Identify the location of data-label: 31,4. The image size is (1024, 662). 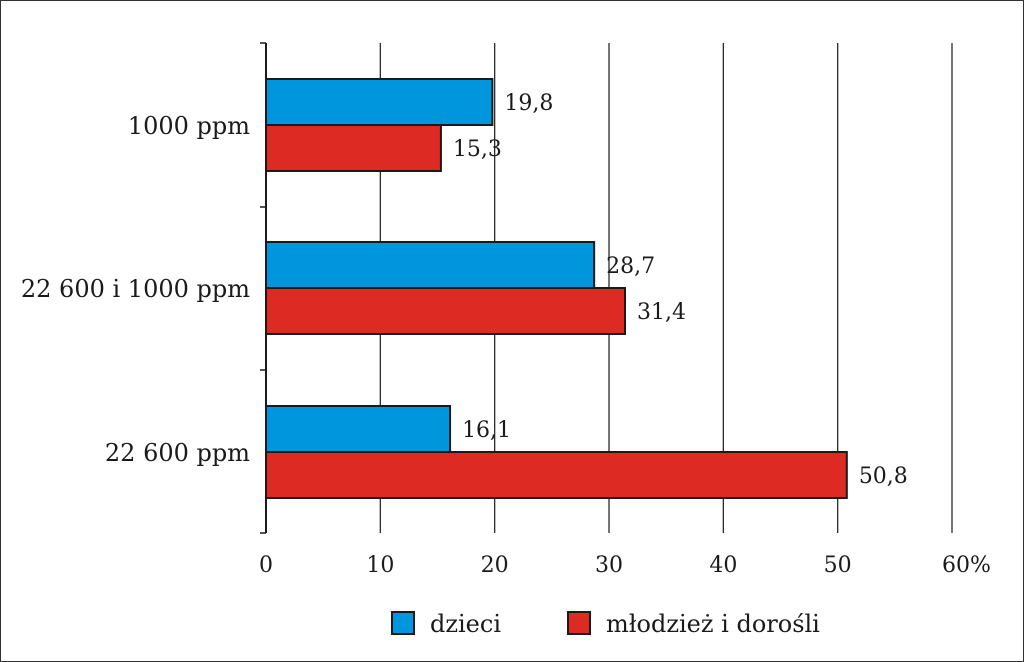
(661, 312).